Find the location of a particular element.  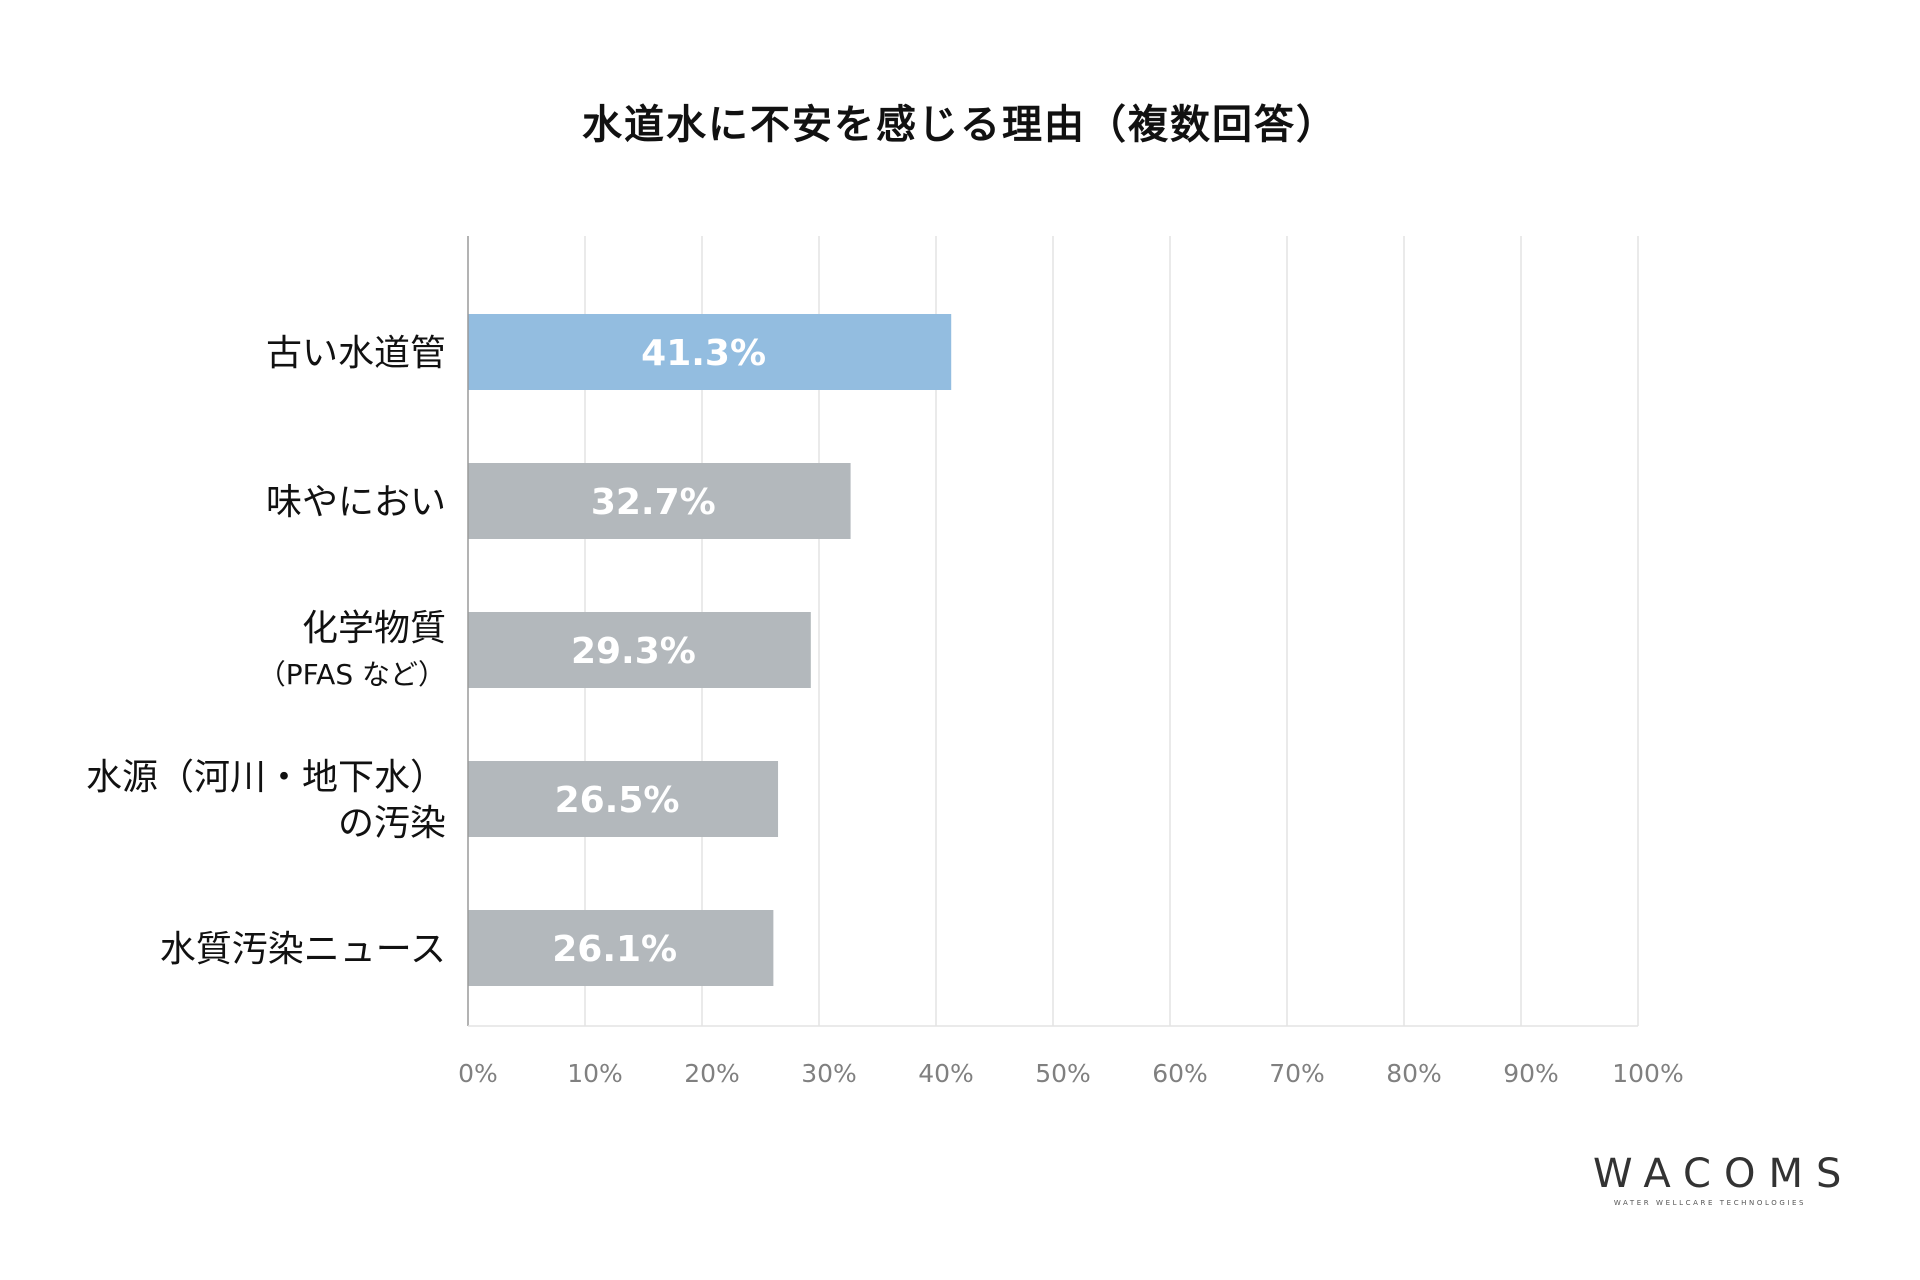

chart-title: 水道水に不安を感じる理由（複数回答） is located at coordinates (960, 125).